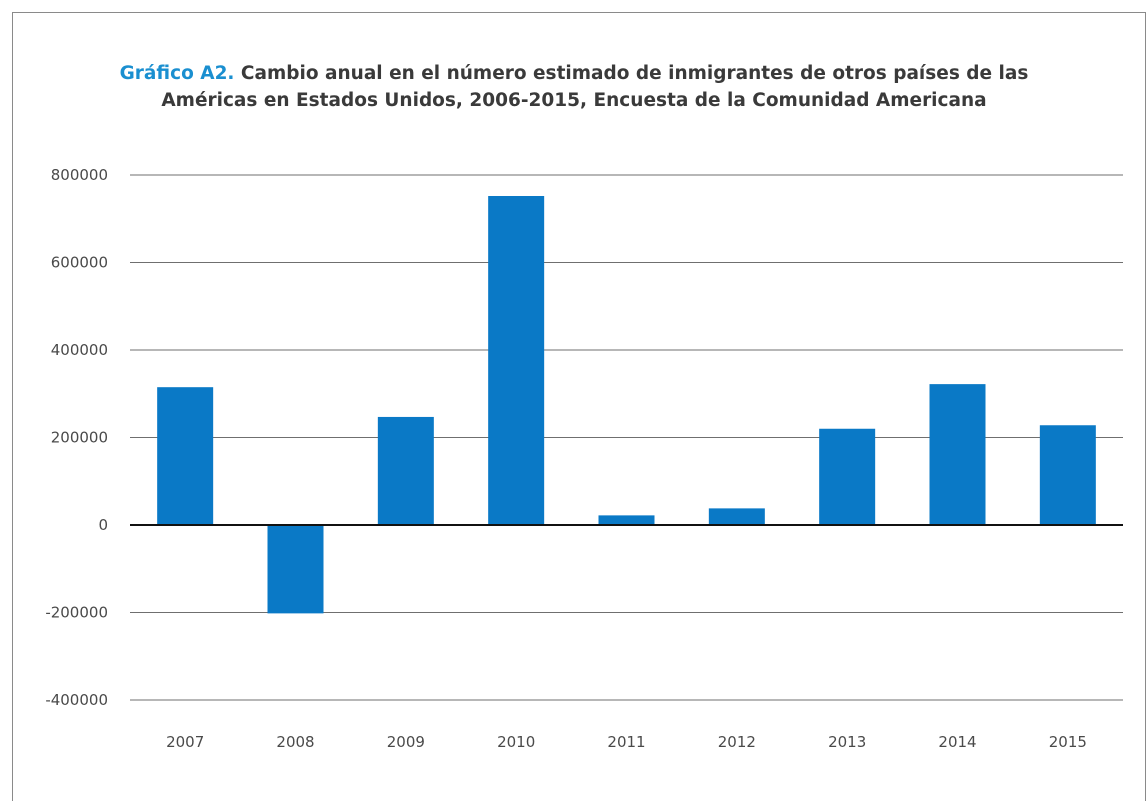  I want to click on y-tick-label-6: -400000, so click(76, 700).